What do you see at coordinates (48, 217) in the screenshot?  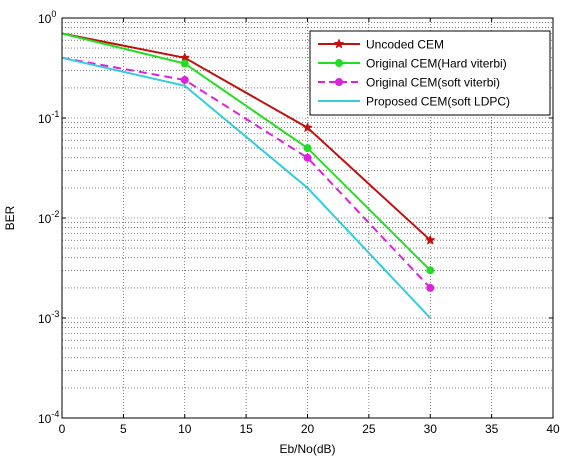 I see `y-tick-label: 10⁻²` at bounding box center [48, 217].